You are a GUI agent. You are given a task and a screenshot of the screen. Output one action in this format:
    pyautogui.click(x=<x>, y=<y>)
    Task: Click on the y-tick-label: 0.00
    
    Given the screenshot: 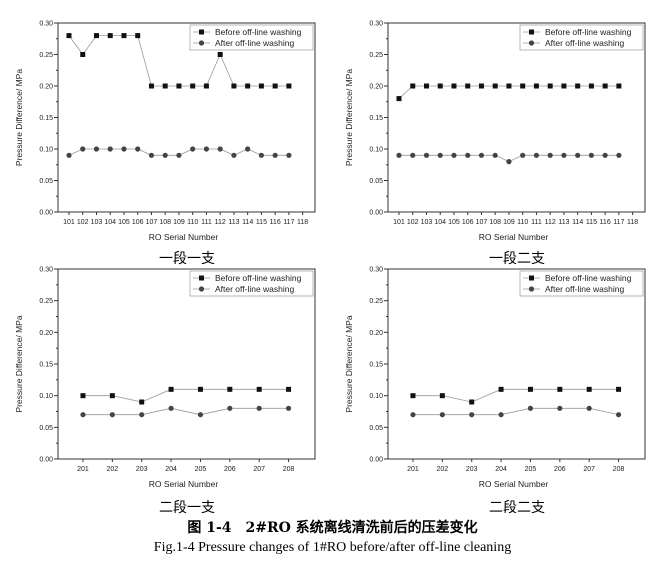 What is the action you would take?
    pyautogui.click(x=376, y=460)
    